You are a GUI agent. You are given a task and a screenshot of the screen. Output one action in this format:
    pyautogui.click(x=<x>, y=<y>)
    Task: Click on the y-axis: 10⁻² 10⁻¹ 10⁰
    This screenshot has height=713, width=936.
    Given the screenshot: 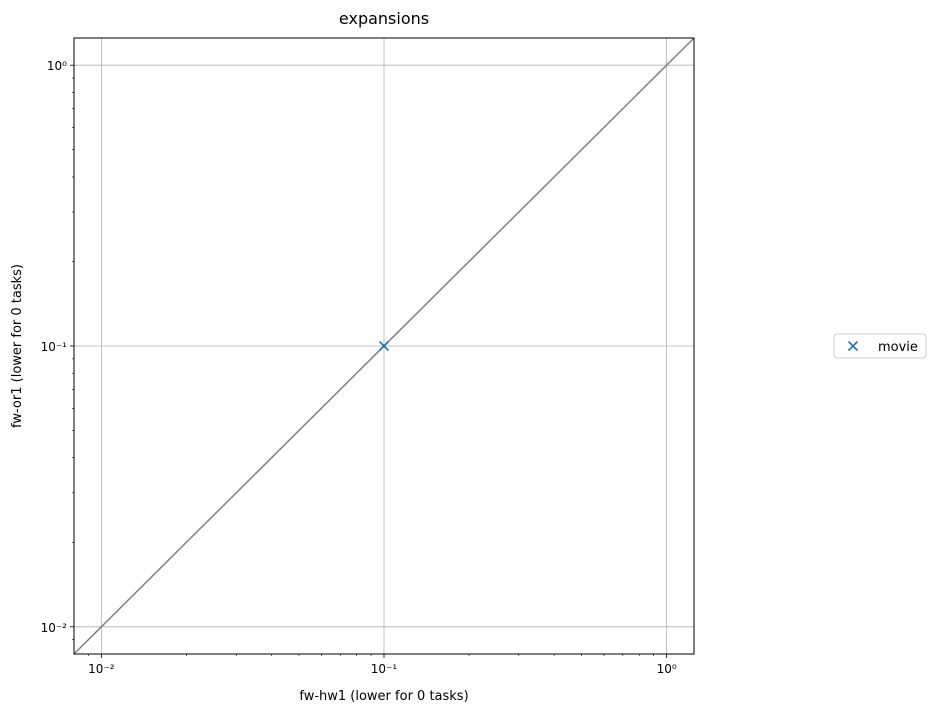 What is the action you would take?
    pyautogui.click(x=57, y=347)
    